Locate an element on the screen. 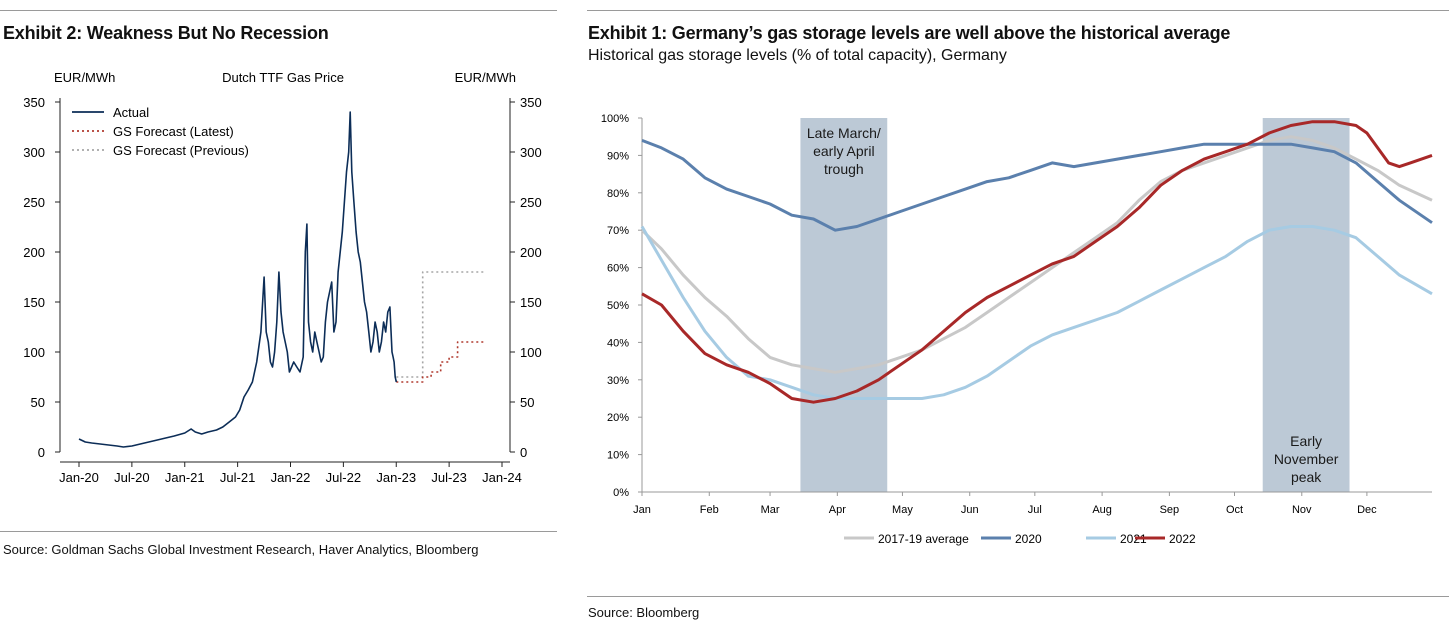 The height and width of the screenshot is (638, 1456). left-y-tick-label: 200 is located at coordinates (34, 252).